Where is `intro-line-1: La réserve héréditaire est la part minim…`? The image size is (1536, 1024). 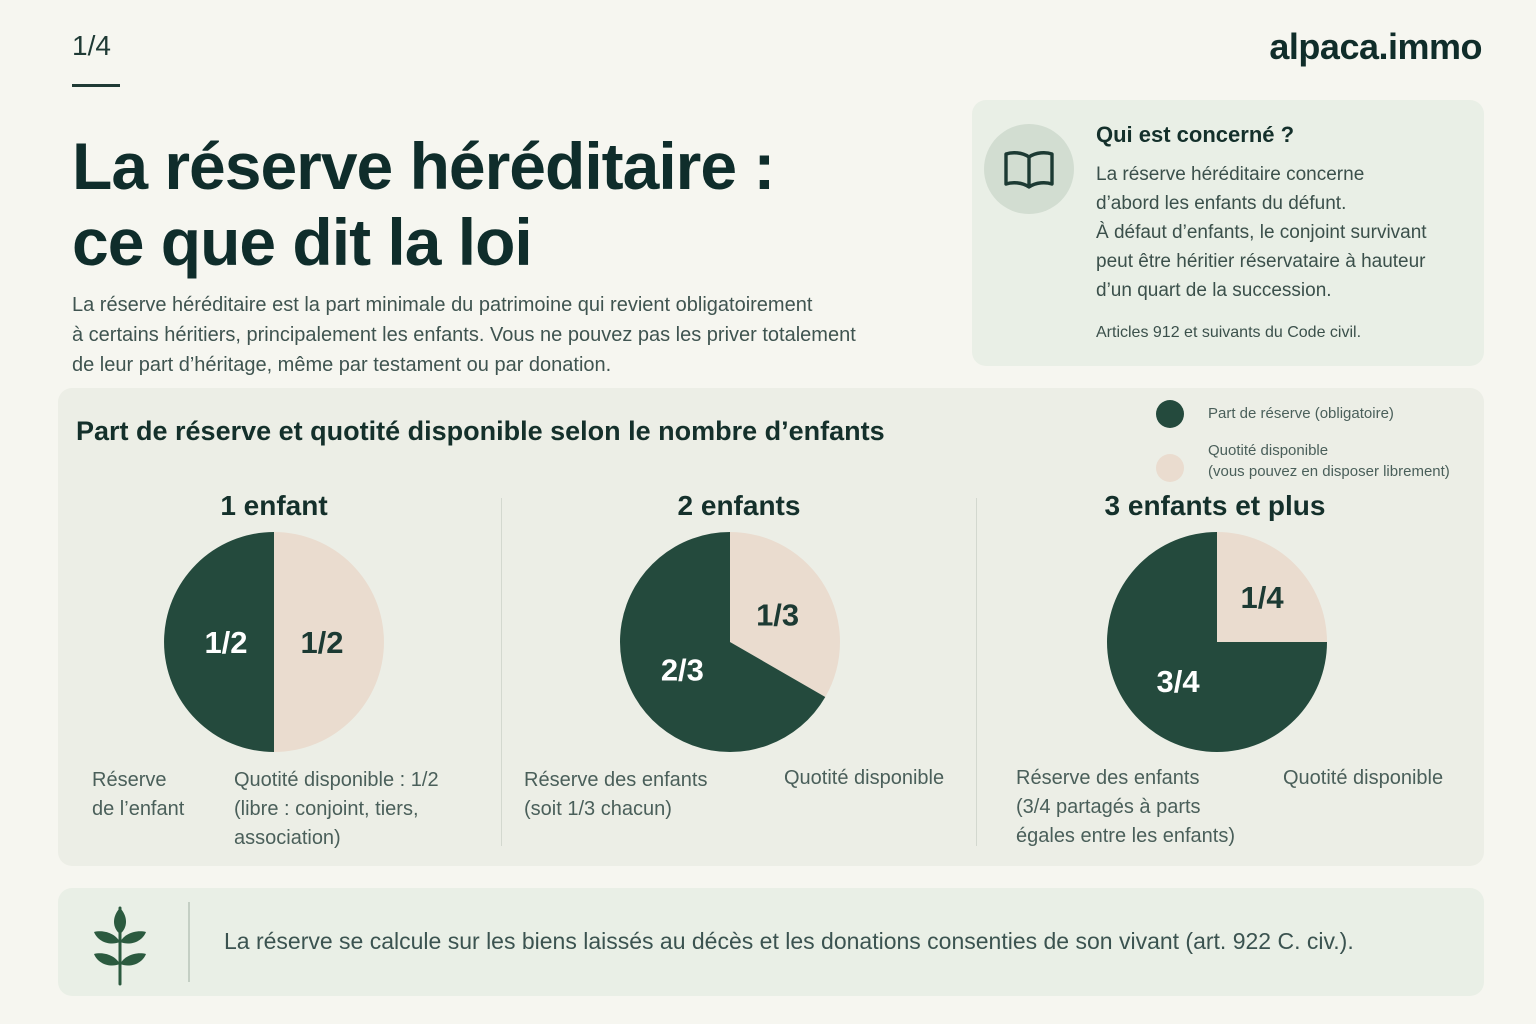 intro-line-1: La réserve héréditaire est la part minim… is located at coordinates (442, 305).